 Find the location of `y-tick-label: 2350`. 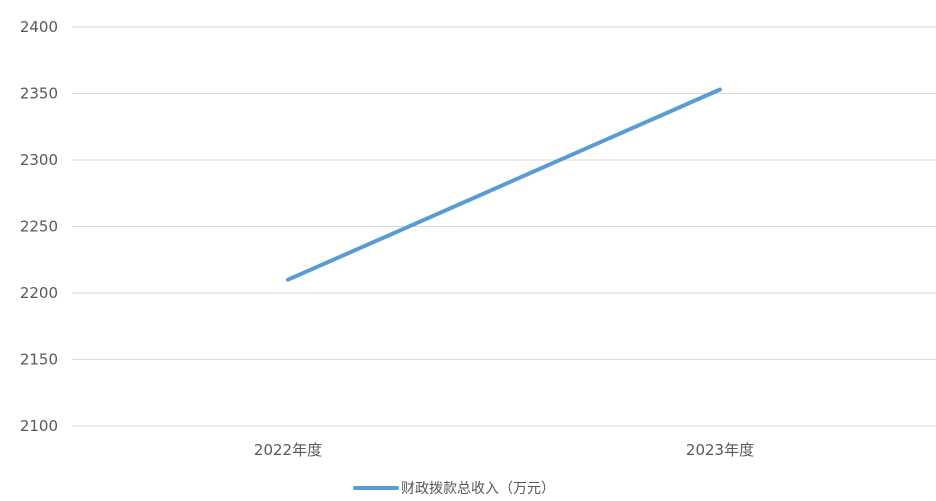

y-tick-label: 2350 is located at coordinates (39, 94).